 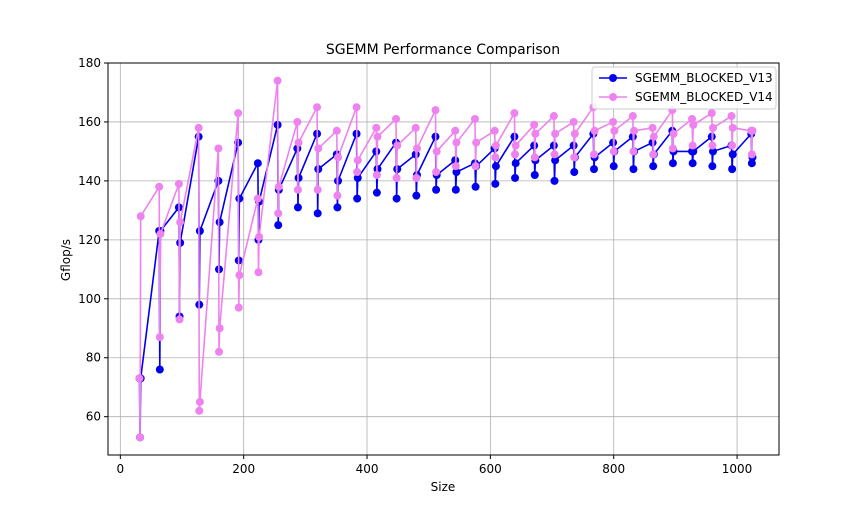 What do you see at coordinates (89, 122) in the screenshot?
I see `y-tick-label: 160` at bounding box center [89, 122].